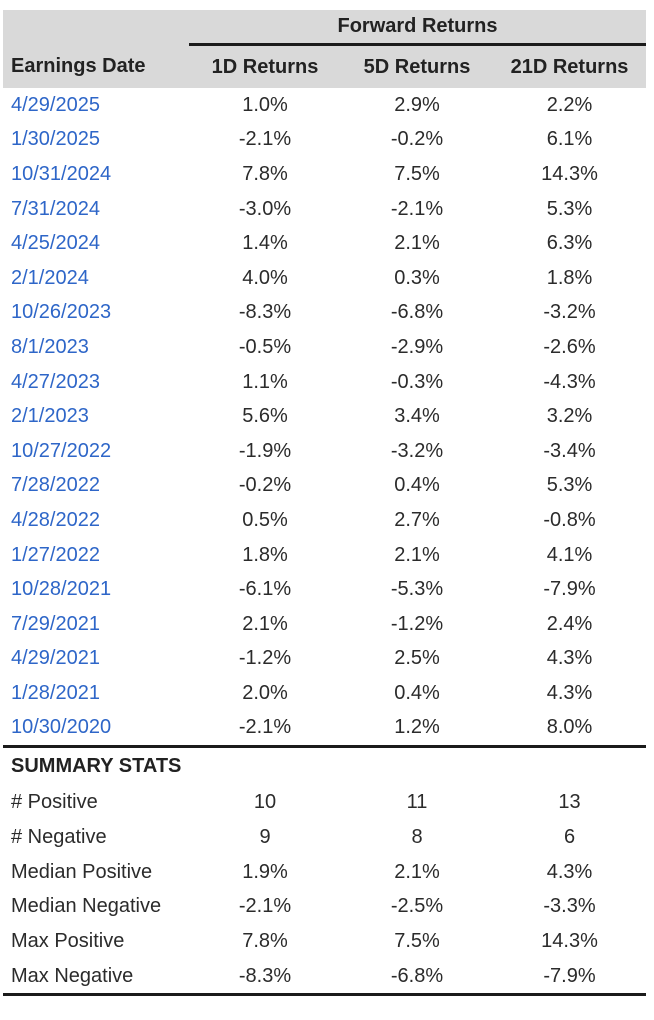 The image size is (654, 1020). What do you see at coordinates (55, 692) in the screenshot?
I see `earnings-date-link: 1/28/2021` at bounding box center [55, 692].